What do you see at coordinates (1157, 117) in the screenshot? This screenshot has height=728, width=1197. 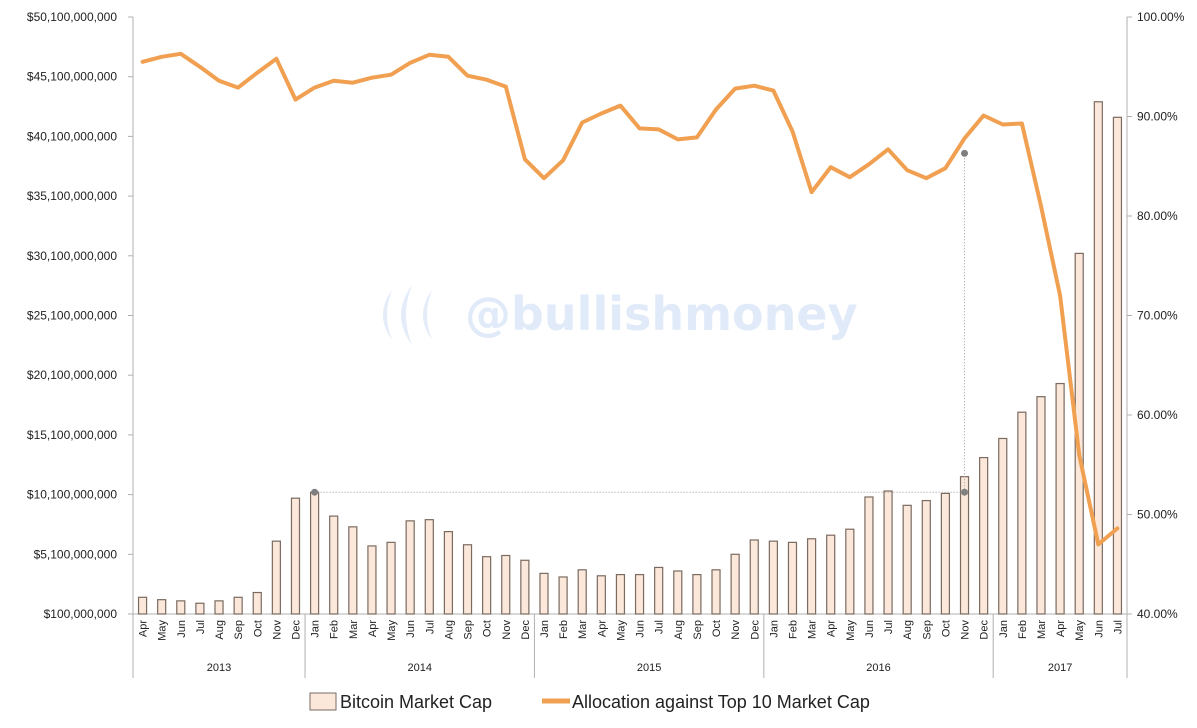 I see `right-tick-label: 90.00%` at bounding box center [1157, 117].